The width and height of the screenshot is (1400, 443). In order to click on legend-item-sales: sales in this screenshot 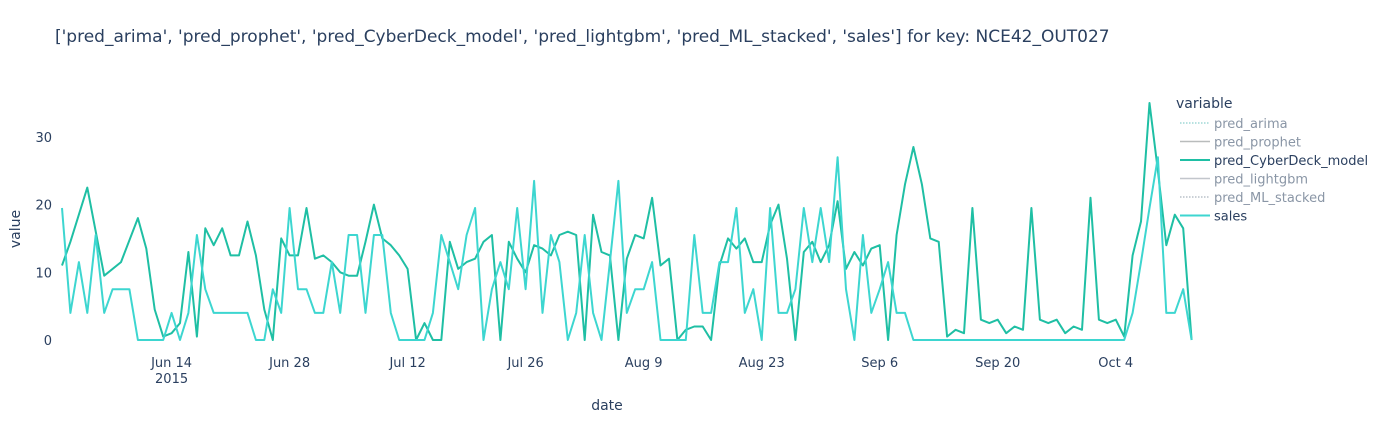, I will do `click(1213, 217)`.